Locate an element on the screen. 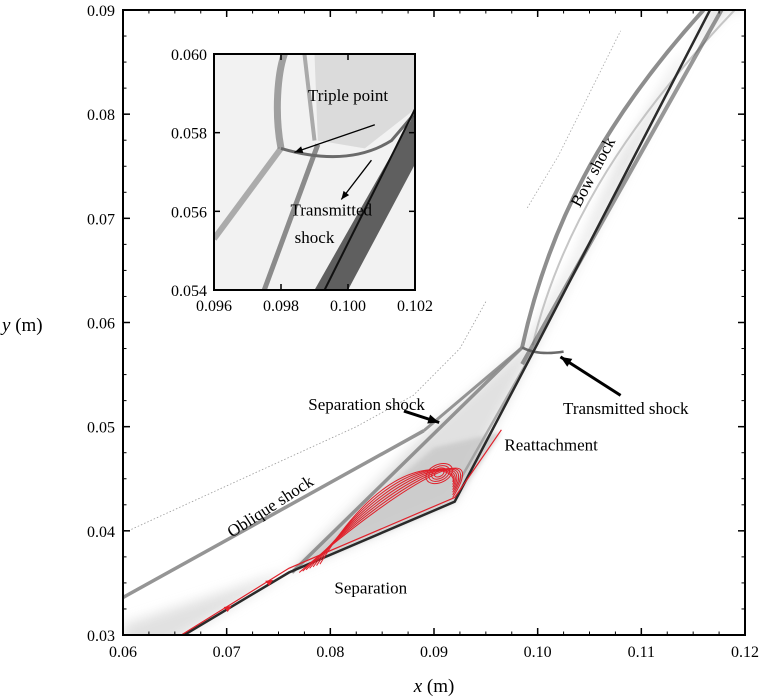 This screenshot has height=697, width=766. bow-shock-inner is located at coordinates (633, 178).